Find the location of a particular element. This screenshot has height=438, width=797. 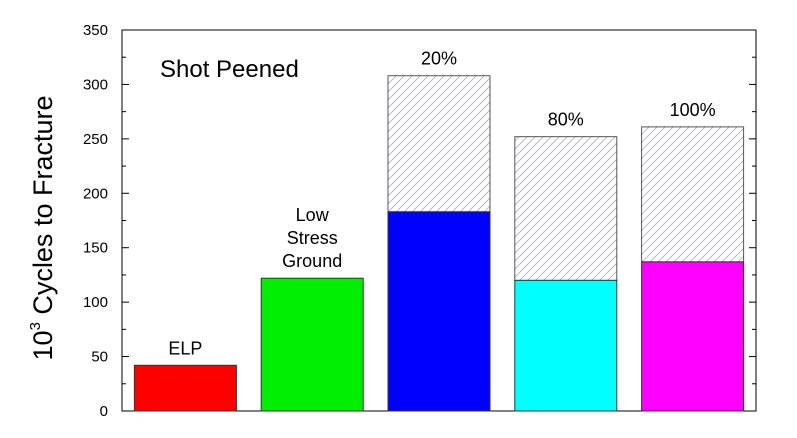

y-axis-title-exponent: 3 is located at coordinates (35, 326).